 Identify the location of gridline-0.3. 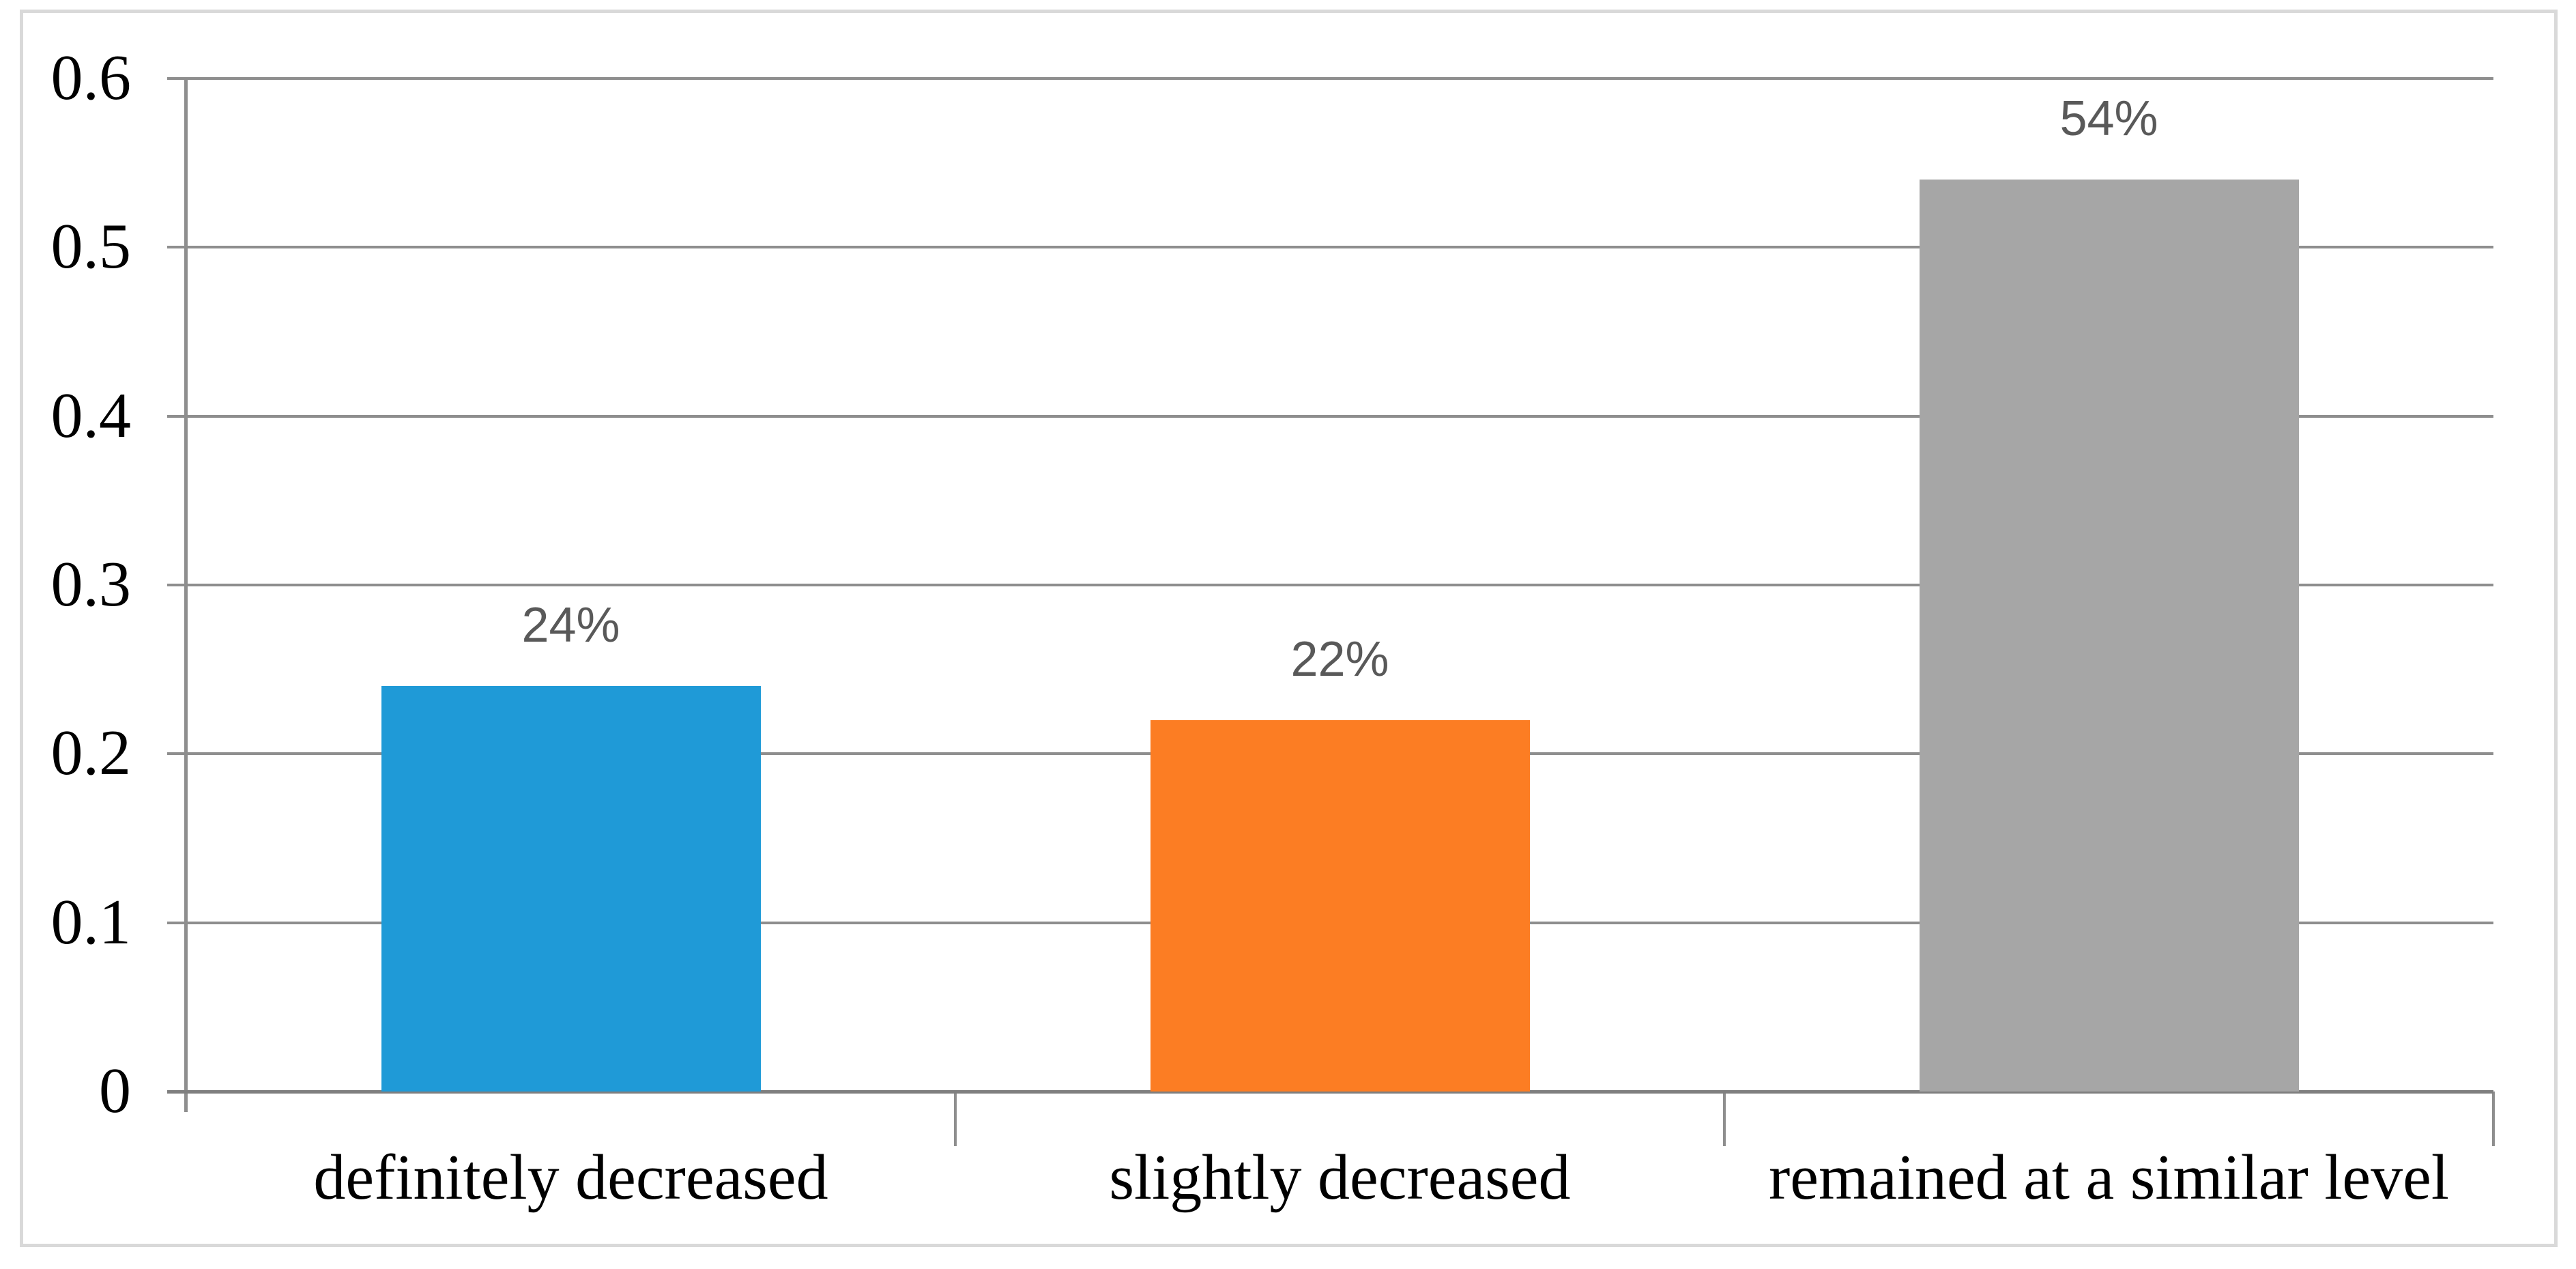
(1330, 585).